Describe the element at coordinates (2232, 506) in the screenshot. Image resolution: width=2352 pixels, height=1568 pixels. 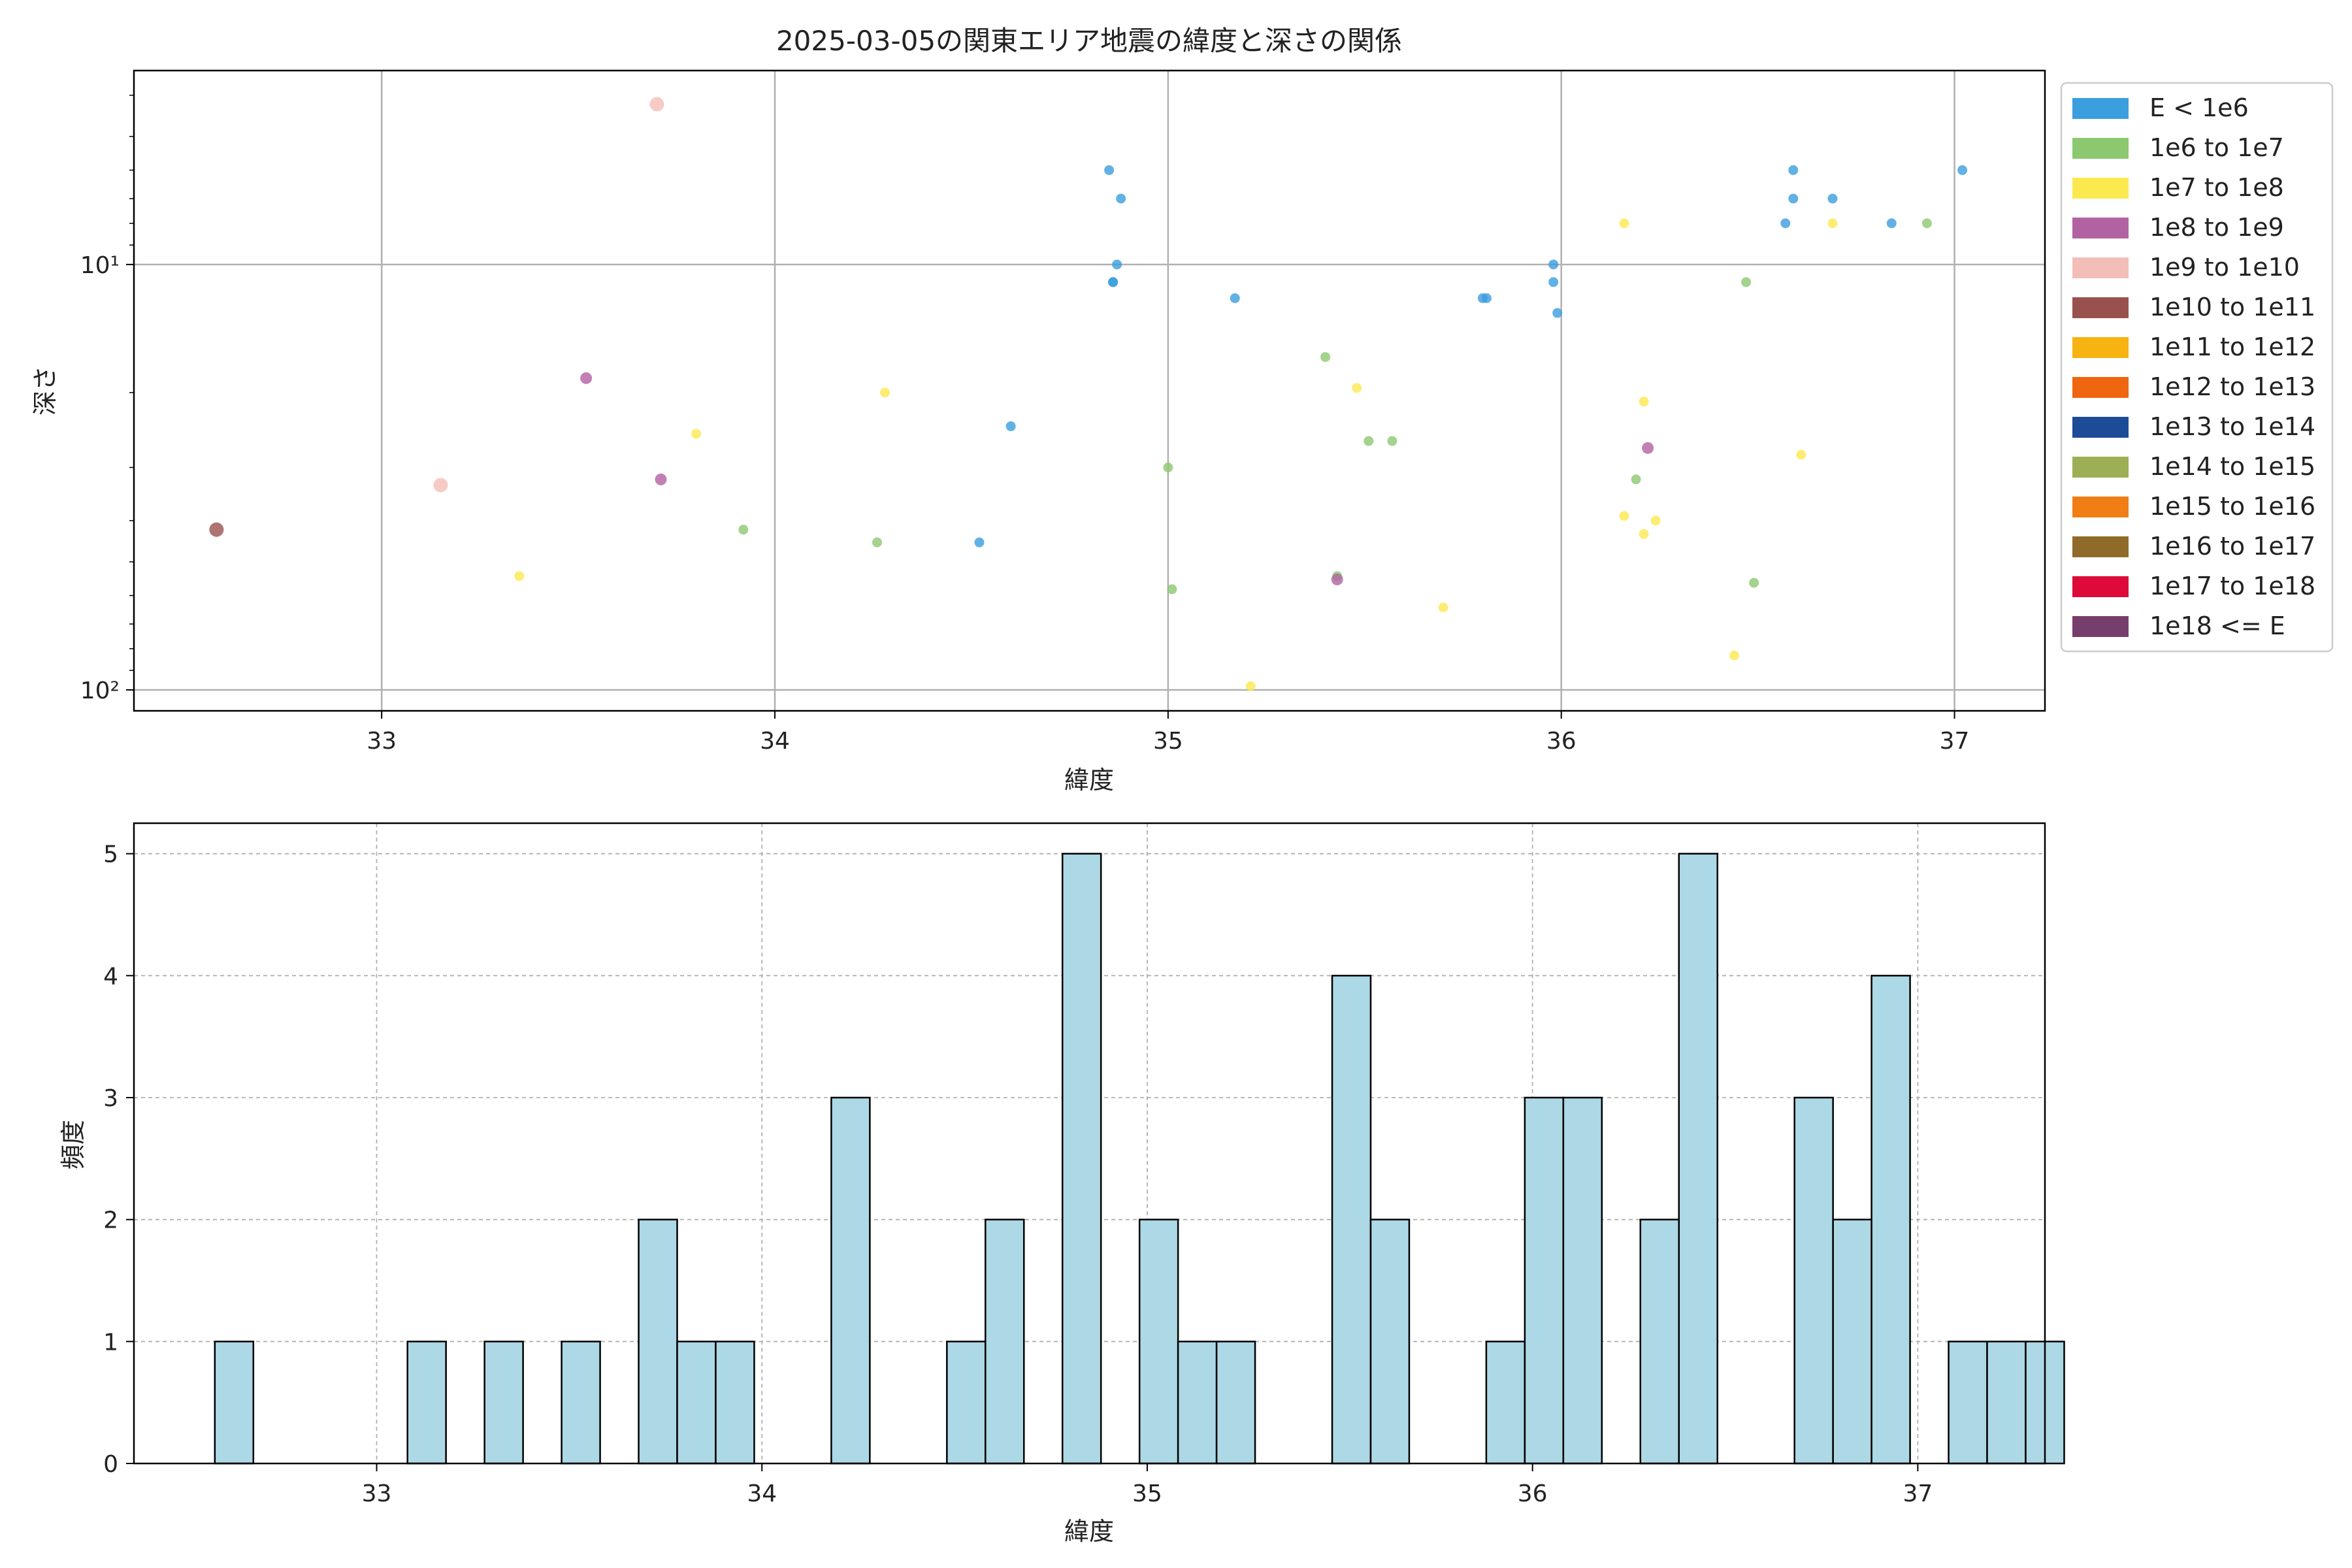
I see `legend-label: 1e15 to 1e16` at that location.